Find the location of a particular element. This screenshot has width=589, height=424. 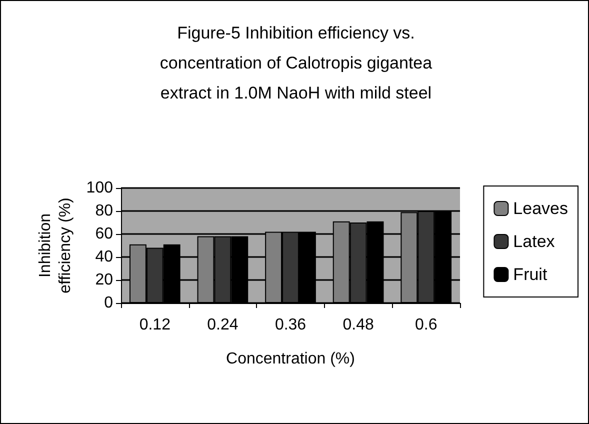

y-tick-label: 20 is located at coordinates (104, 280).